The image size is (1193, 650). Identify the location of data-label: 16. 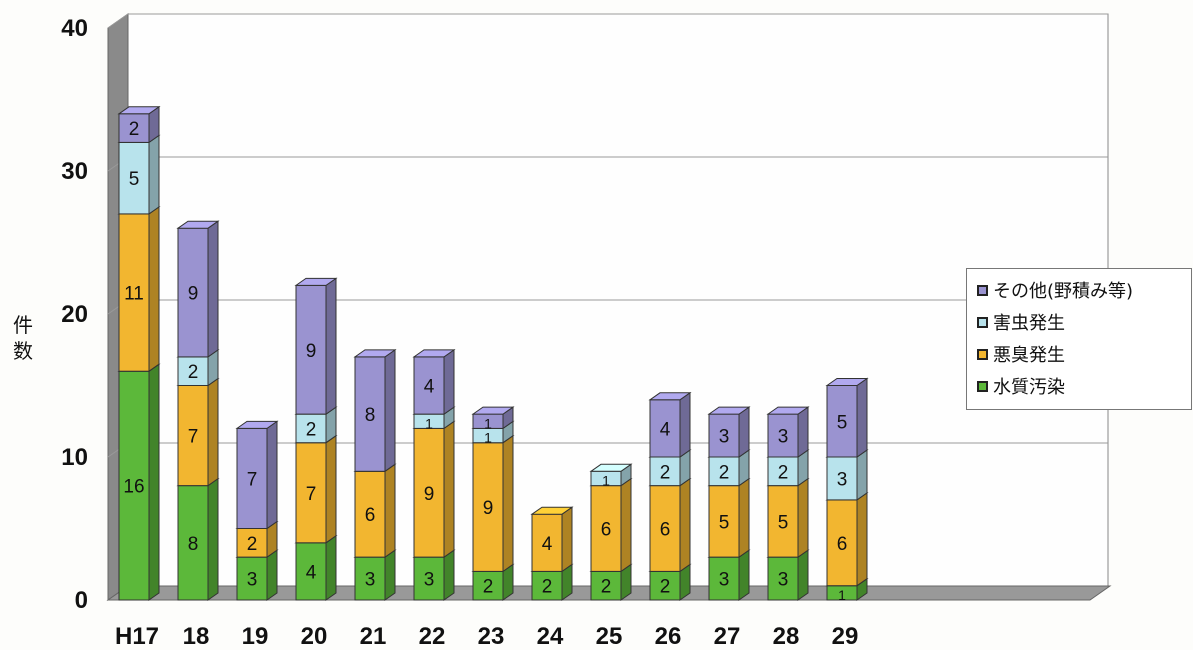
(133, 487).